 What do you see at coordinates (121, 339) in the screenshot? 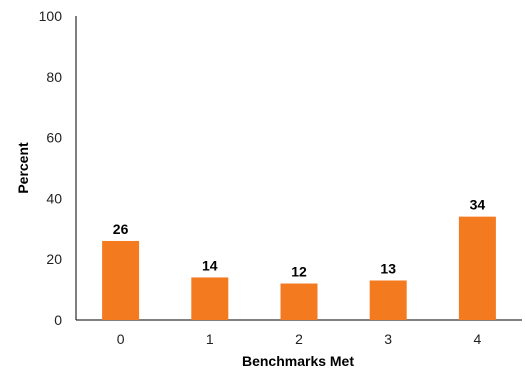
I see `x-tick-label: 0` at bounding box center [121, 339].